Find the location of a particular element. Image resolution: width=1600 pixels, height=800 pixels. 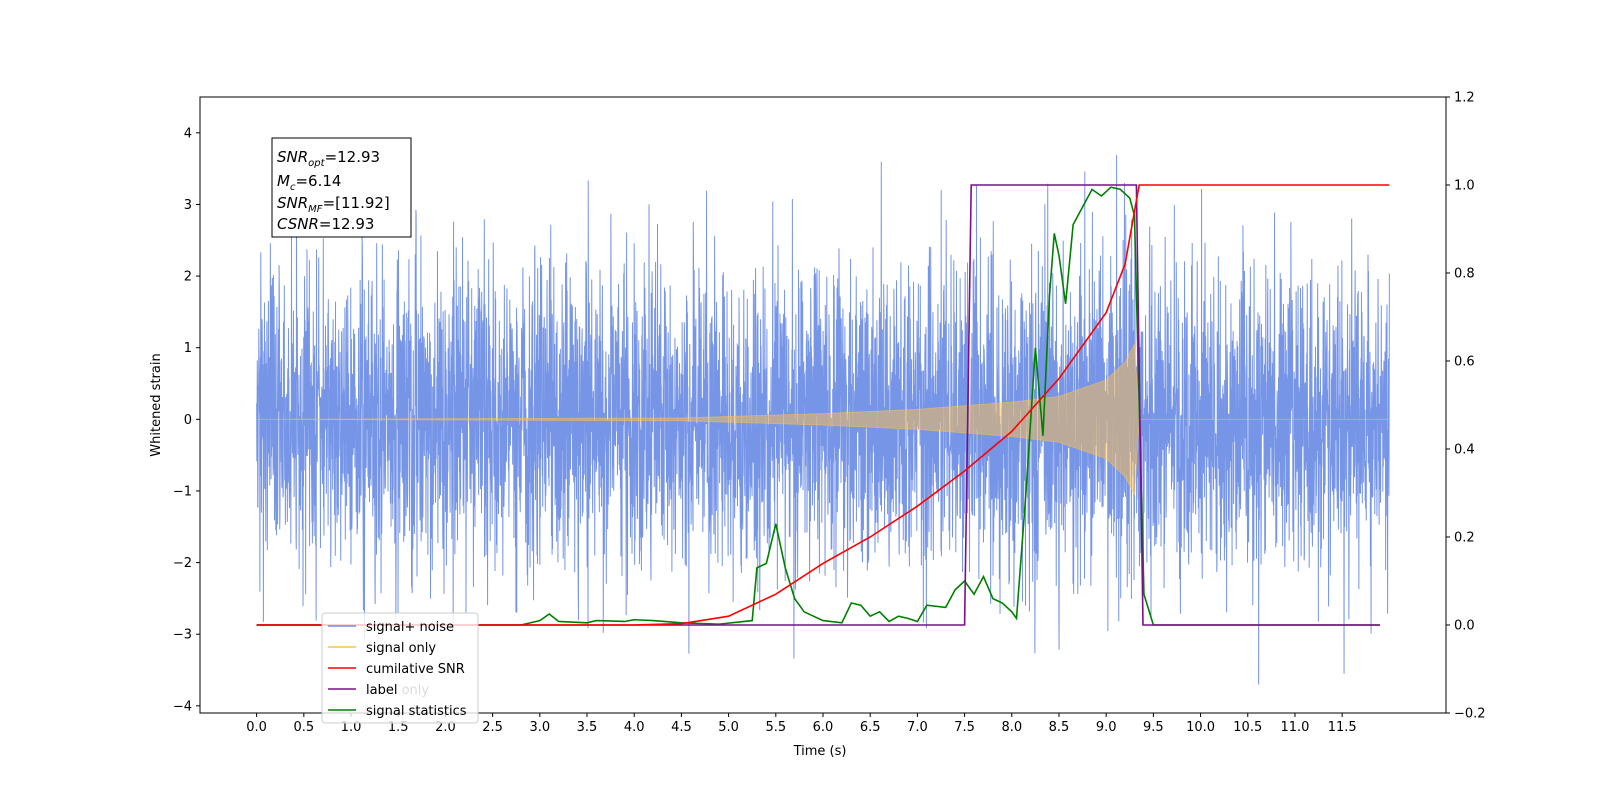

legend-label-signal-noise: signal+ noise is located at coordinates (410, 627).